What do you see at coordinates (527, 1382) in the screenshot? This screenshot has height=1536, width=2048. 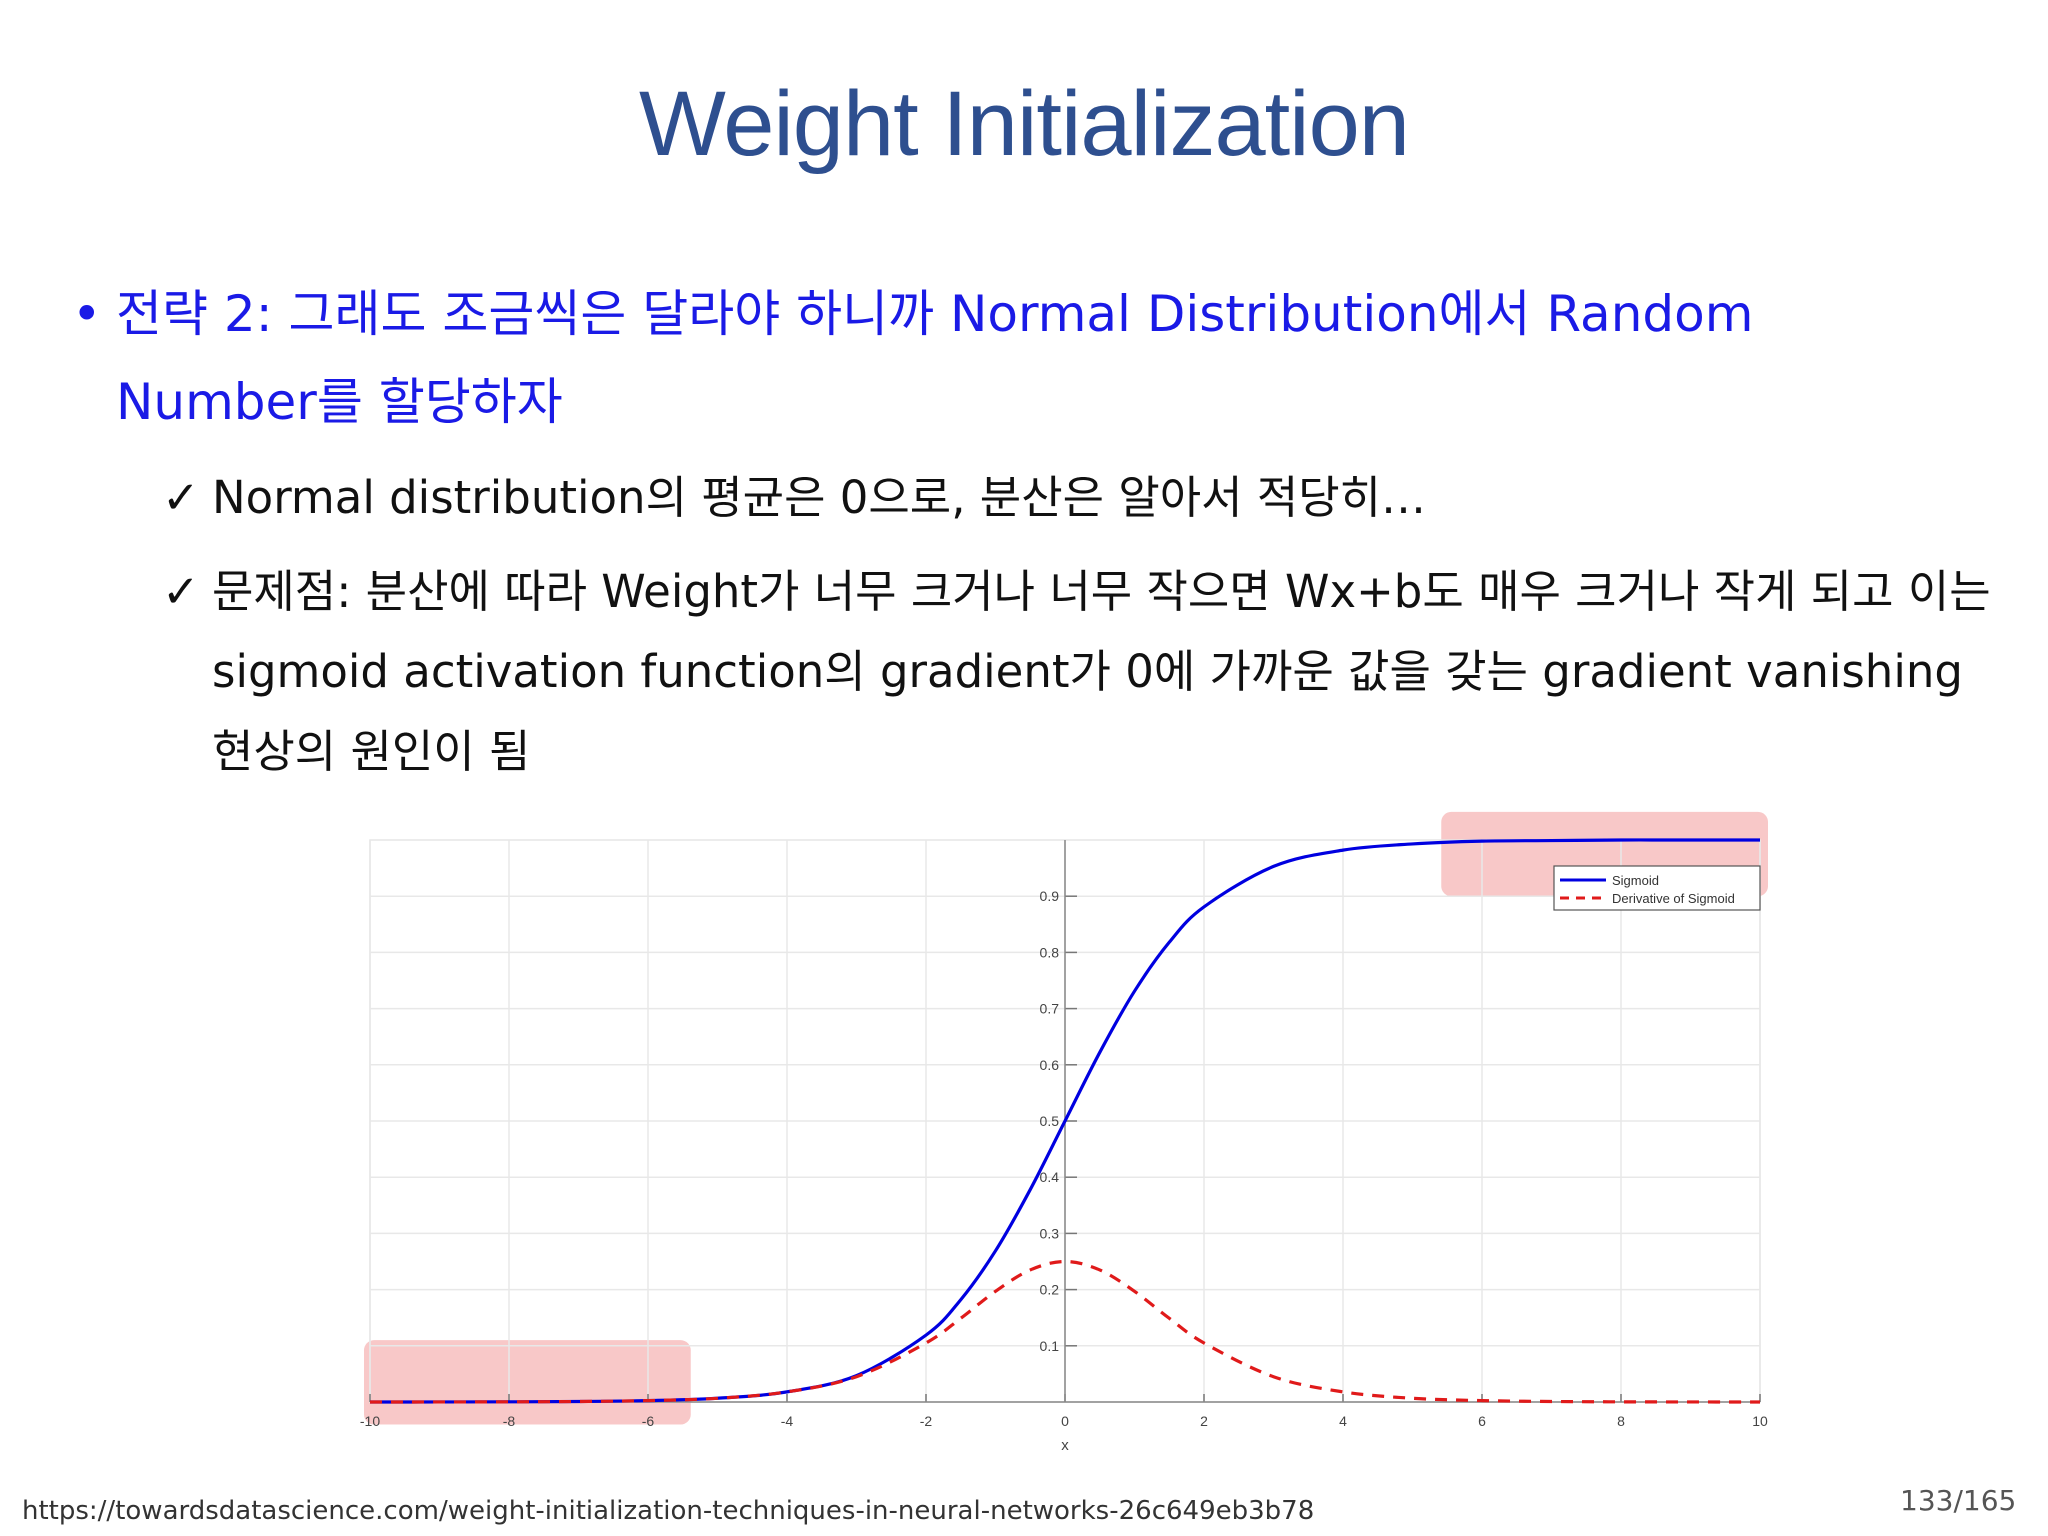 I see `highlight-saturation-left` at bounding box center [527, 1382].